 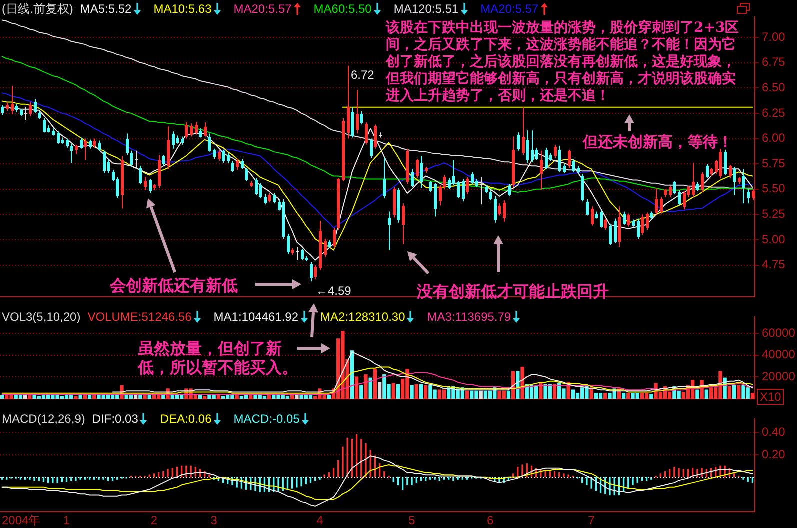 I want to click on annotation: 该股在下跌中出现一波放量的涨势，股价穿刺到了2+3区间，之后又跌了下来，这波涨势能不能追？不能！因为它创了新低了，之后该股回落没有再创新低，这是好现象，但我们期望它能够创新高，只有创新高，才说明该股确实进入上升趋势了，否则，还是不追！, so click(x=563, y=62).